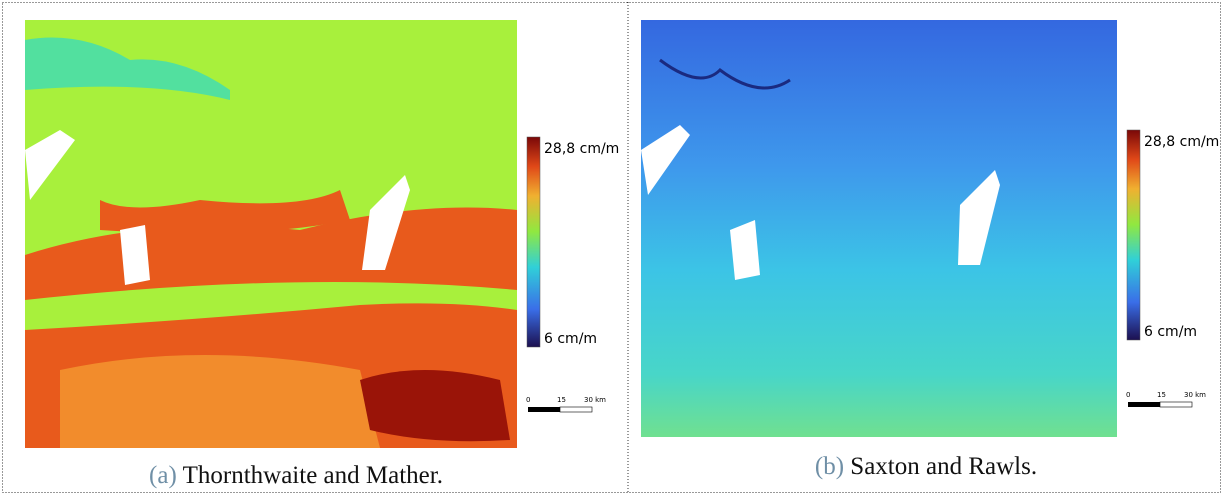  Describe the element at coordinates (163, 475) in the screenshot. I see `caption-label: (a)` at that location.